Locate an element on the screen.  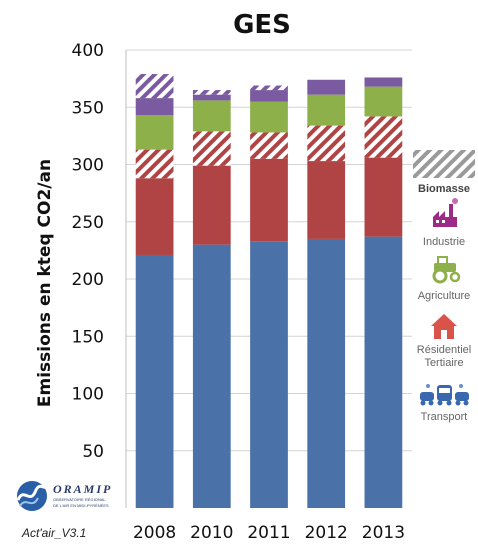
x-tick-label: 2008 is located at coordinates (154, 533).